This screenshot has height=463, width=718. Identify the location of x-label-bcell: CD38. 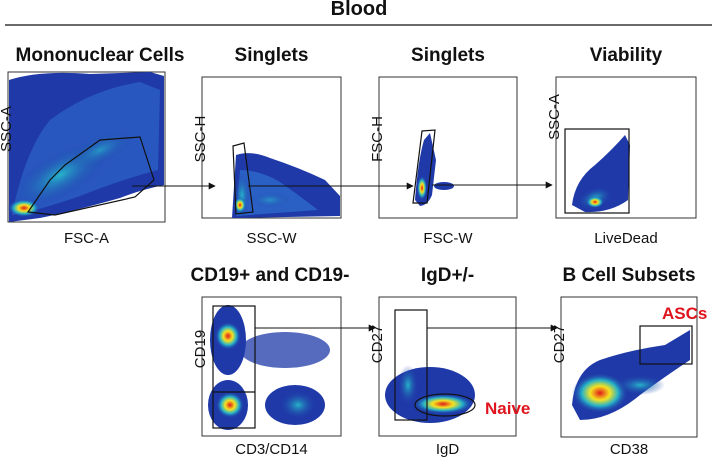
(629, 449).